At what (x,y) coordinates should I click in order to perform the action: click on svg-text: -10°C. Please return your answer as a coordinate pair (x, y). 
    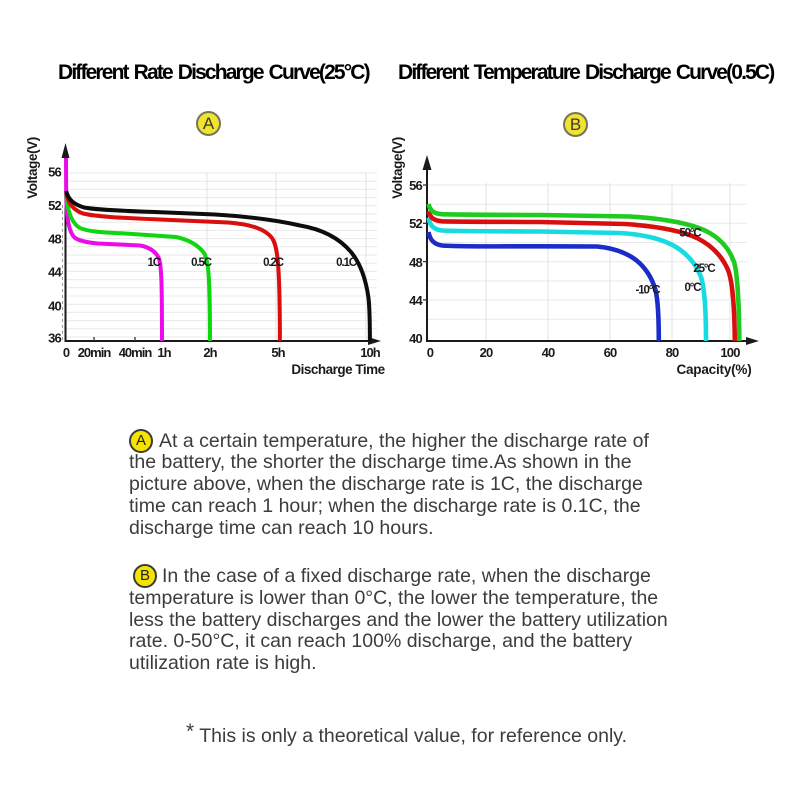
    Looking at the image, I should click on (647, 291).